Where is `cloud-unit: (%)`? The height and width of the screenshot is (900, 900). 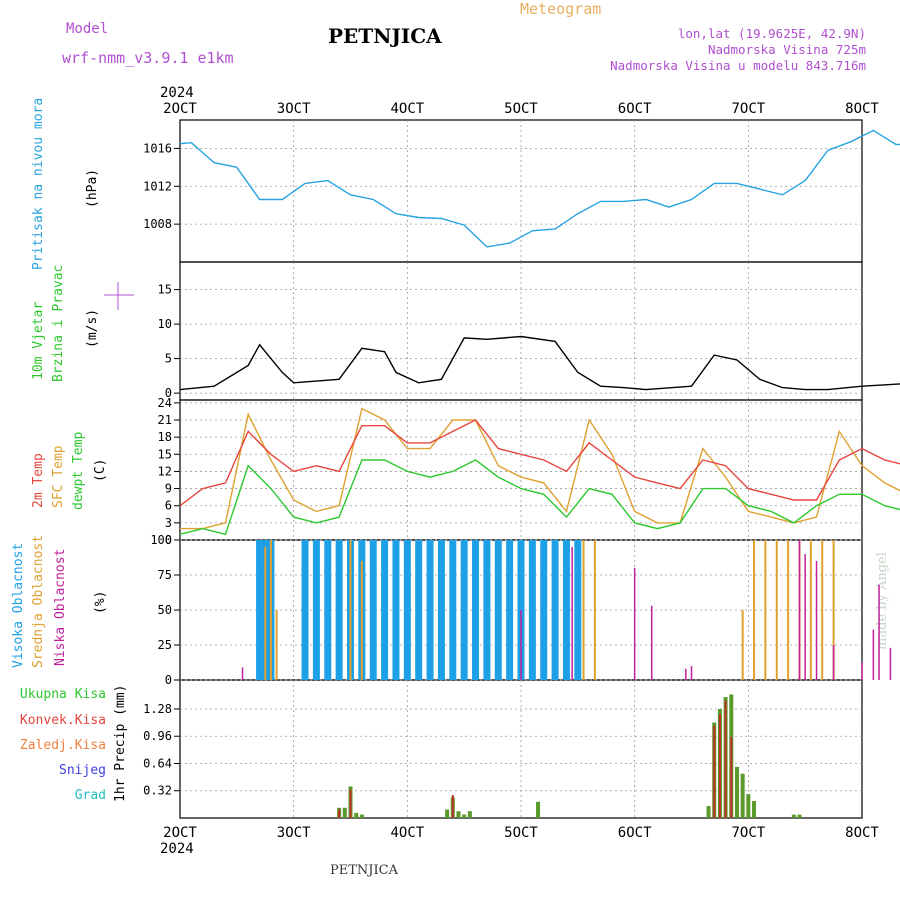 cloud-unit: (%) is located at coordinates (100, 602).